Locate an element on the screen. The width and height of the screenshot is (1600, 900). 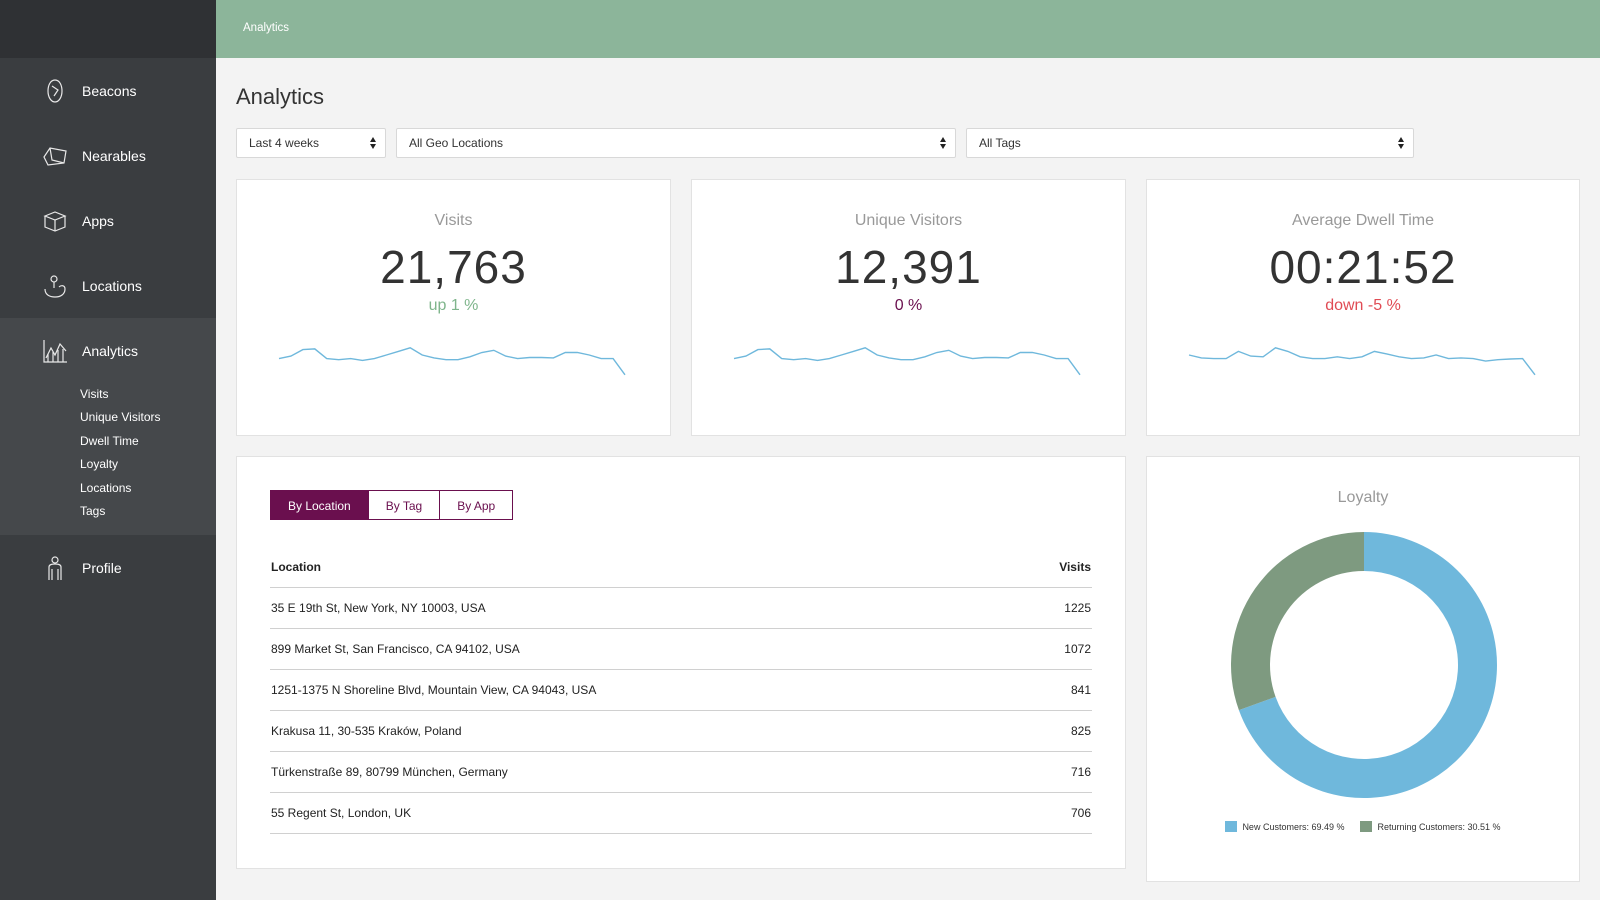
unique-visitors-card: Unique Visitors 12,391 0 % is located at coordinates (908, 307).